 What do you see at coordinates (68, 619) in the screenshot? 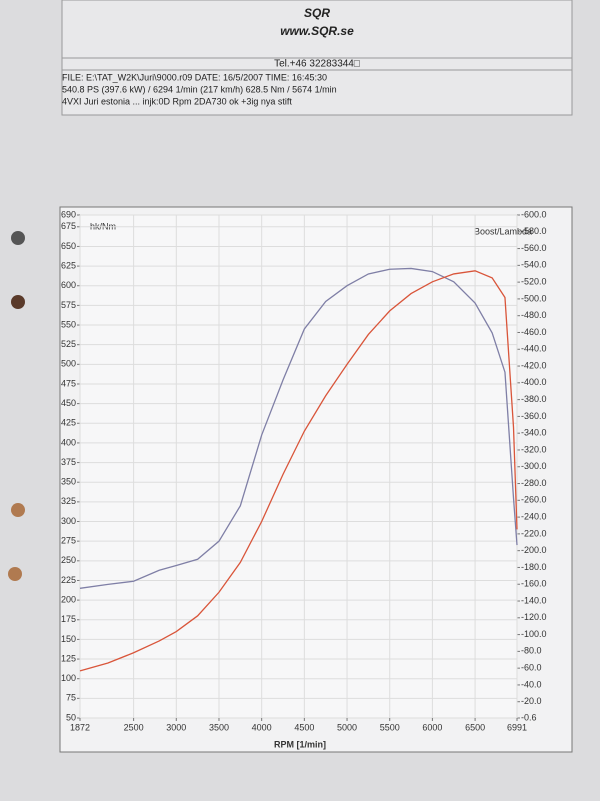
I see `y-tick-label: 175` at bounding box center [68, 619].